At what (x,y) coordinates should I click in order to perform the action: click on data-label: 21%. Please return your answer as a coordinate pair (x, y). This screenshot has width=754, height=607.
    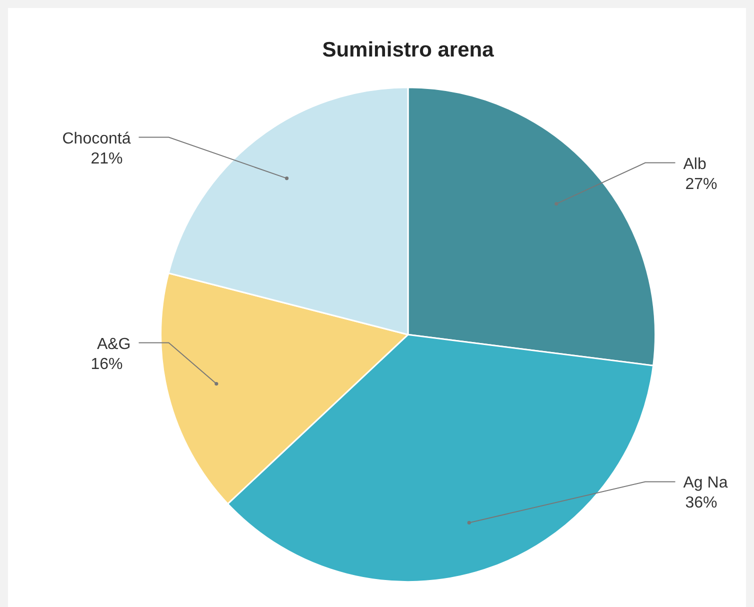
    Looking at the image, I should click on (106, 159).